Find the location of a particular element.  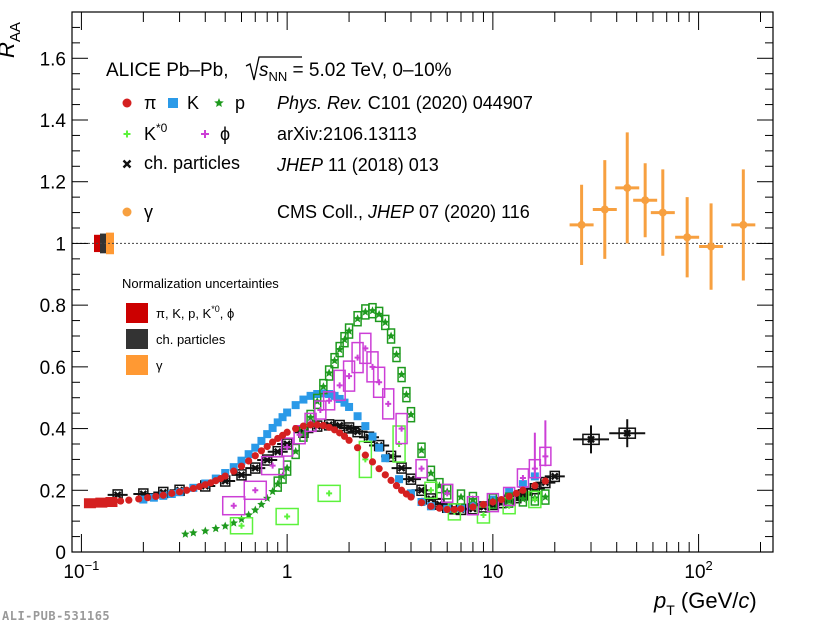

watermark: ALI-PUB-531165 is located at coordinates (56, 616).